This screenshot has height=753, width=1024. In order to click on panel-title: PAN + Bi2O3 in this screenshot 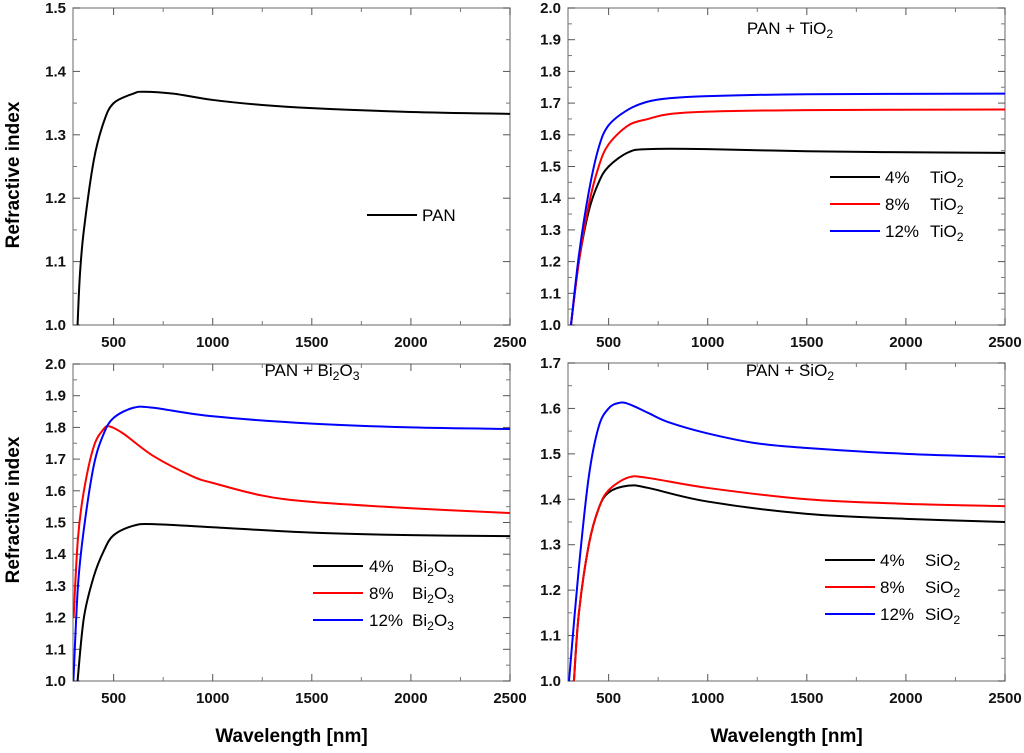, I will do `click(311, 372)`.